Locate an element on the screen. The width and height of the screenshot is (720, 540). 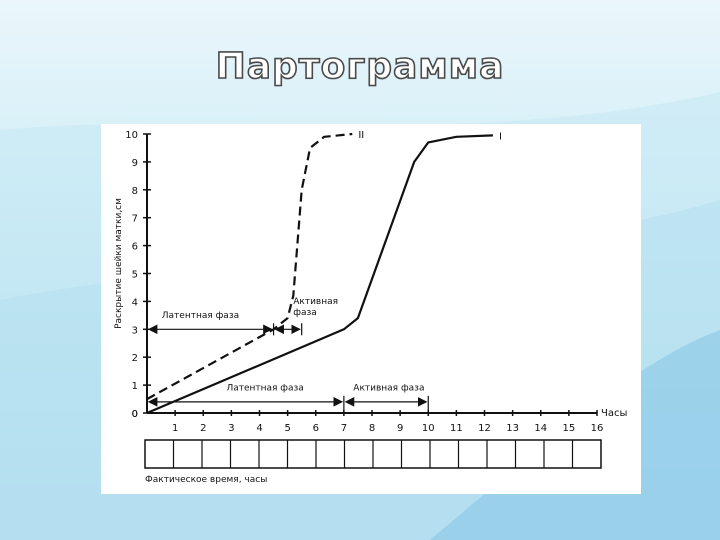
upper-active-label-line: фаза is located at coordinates (305, 313).